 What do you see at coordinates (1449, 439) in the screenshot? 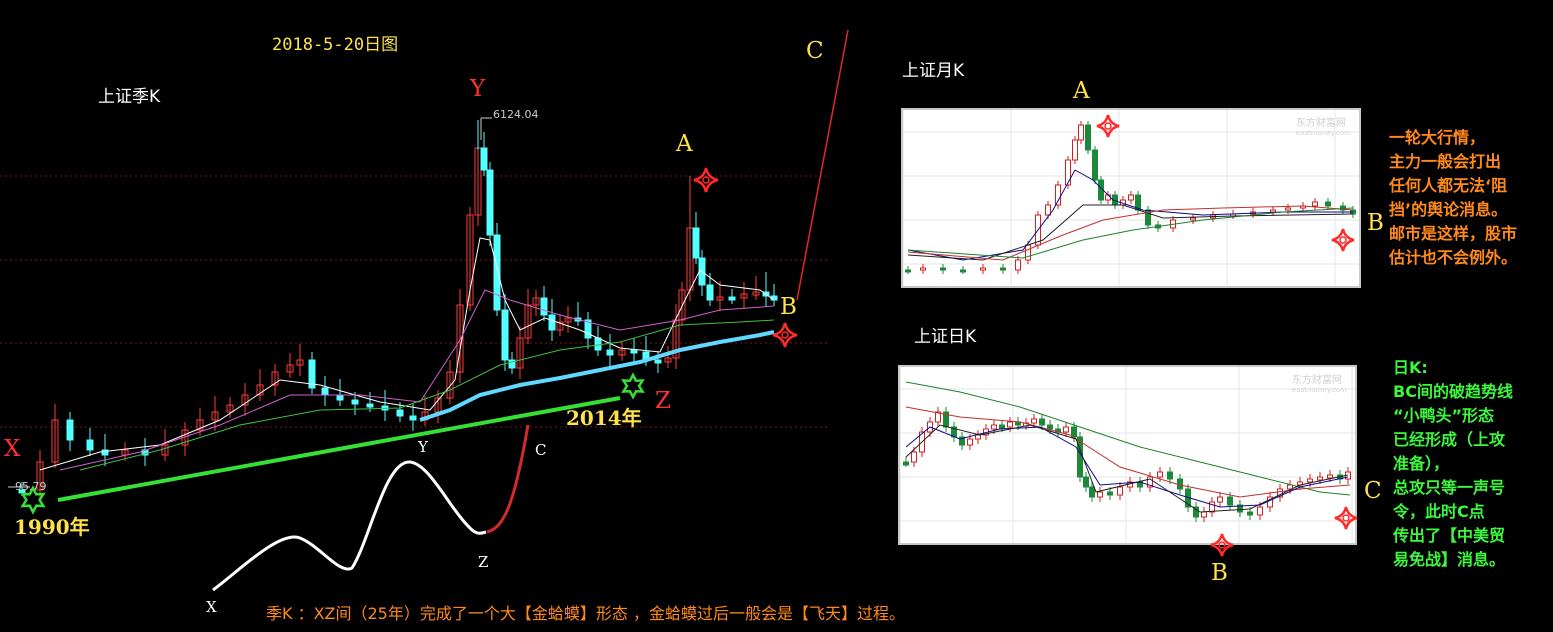
I see `green-note-line: 已经形成（上攻` at bounding box center [1449, 439].